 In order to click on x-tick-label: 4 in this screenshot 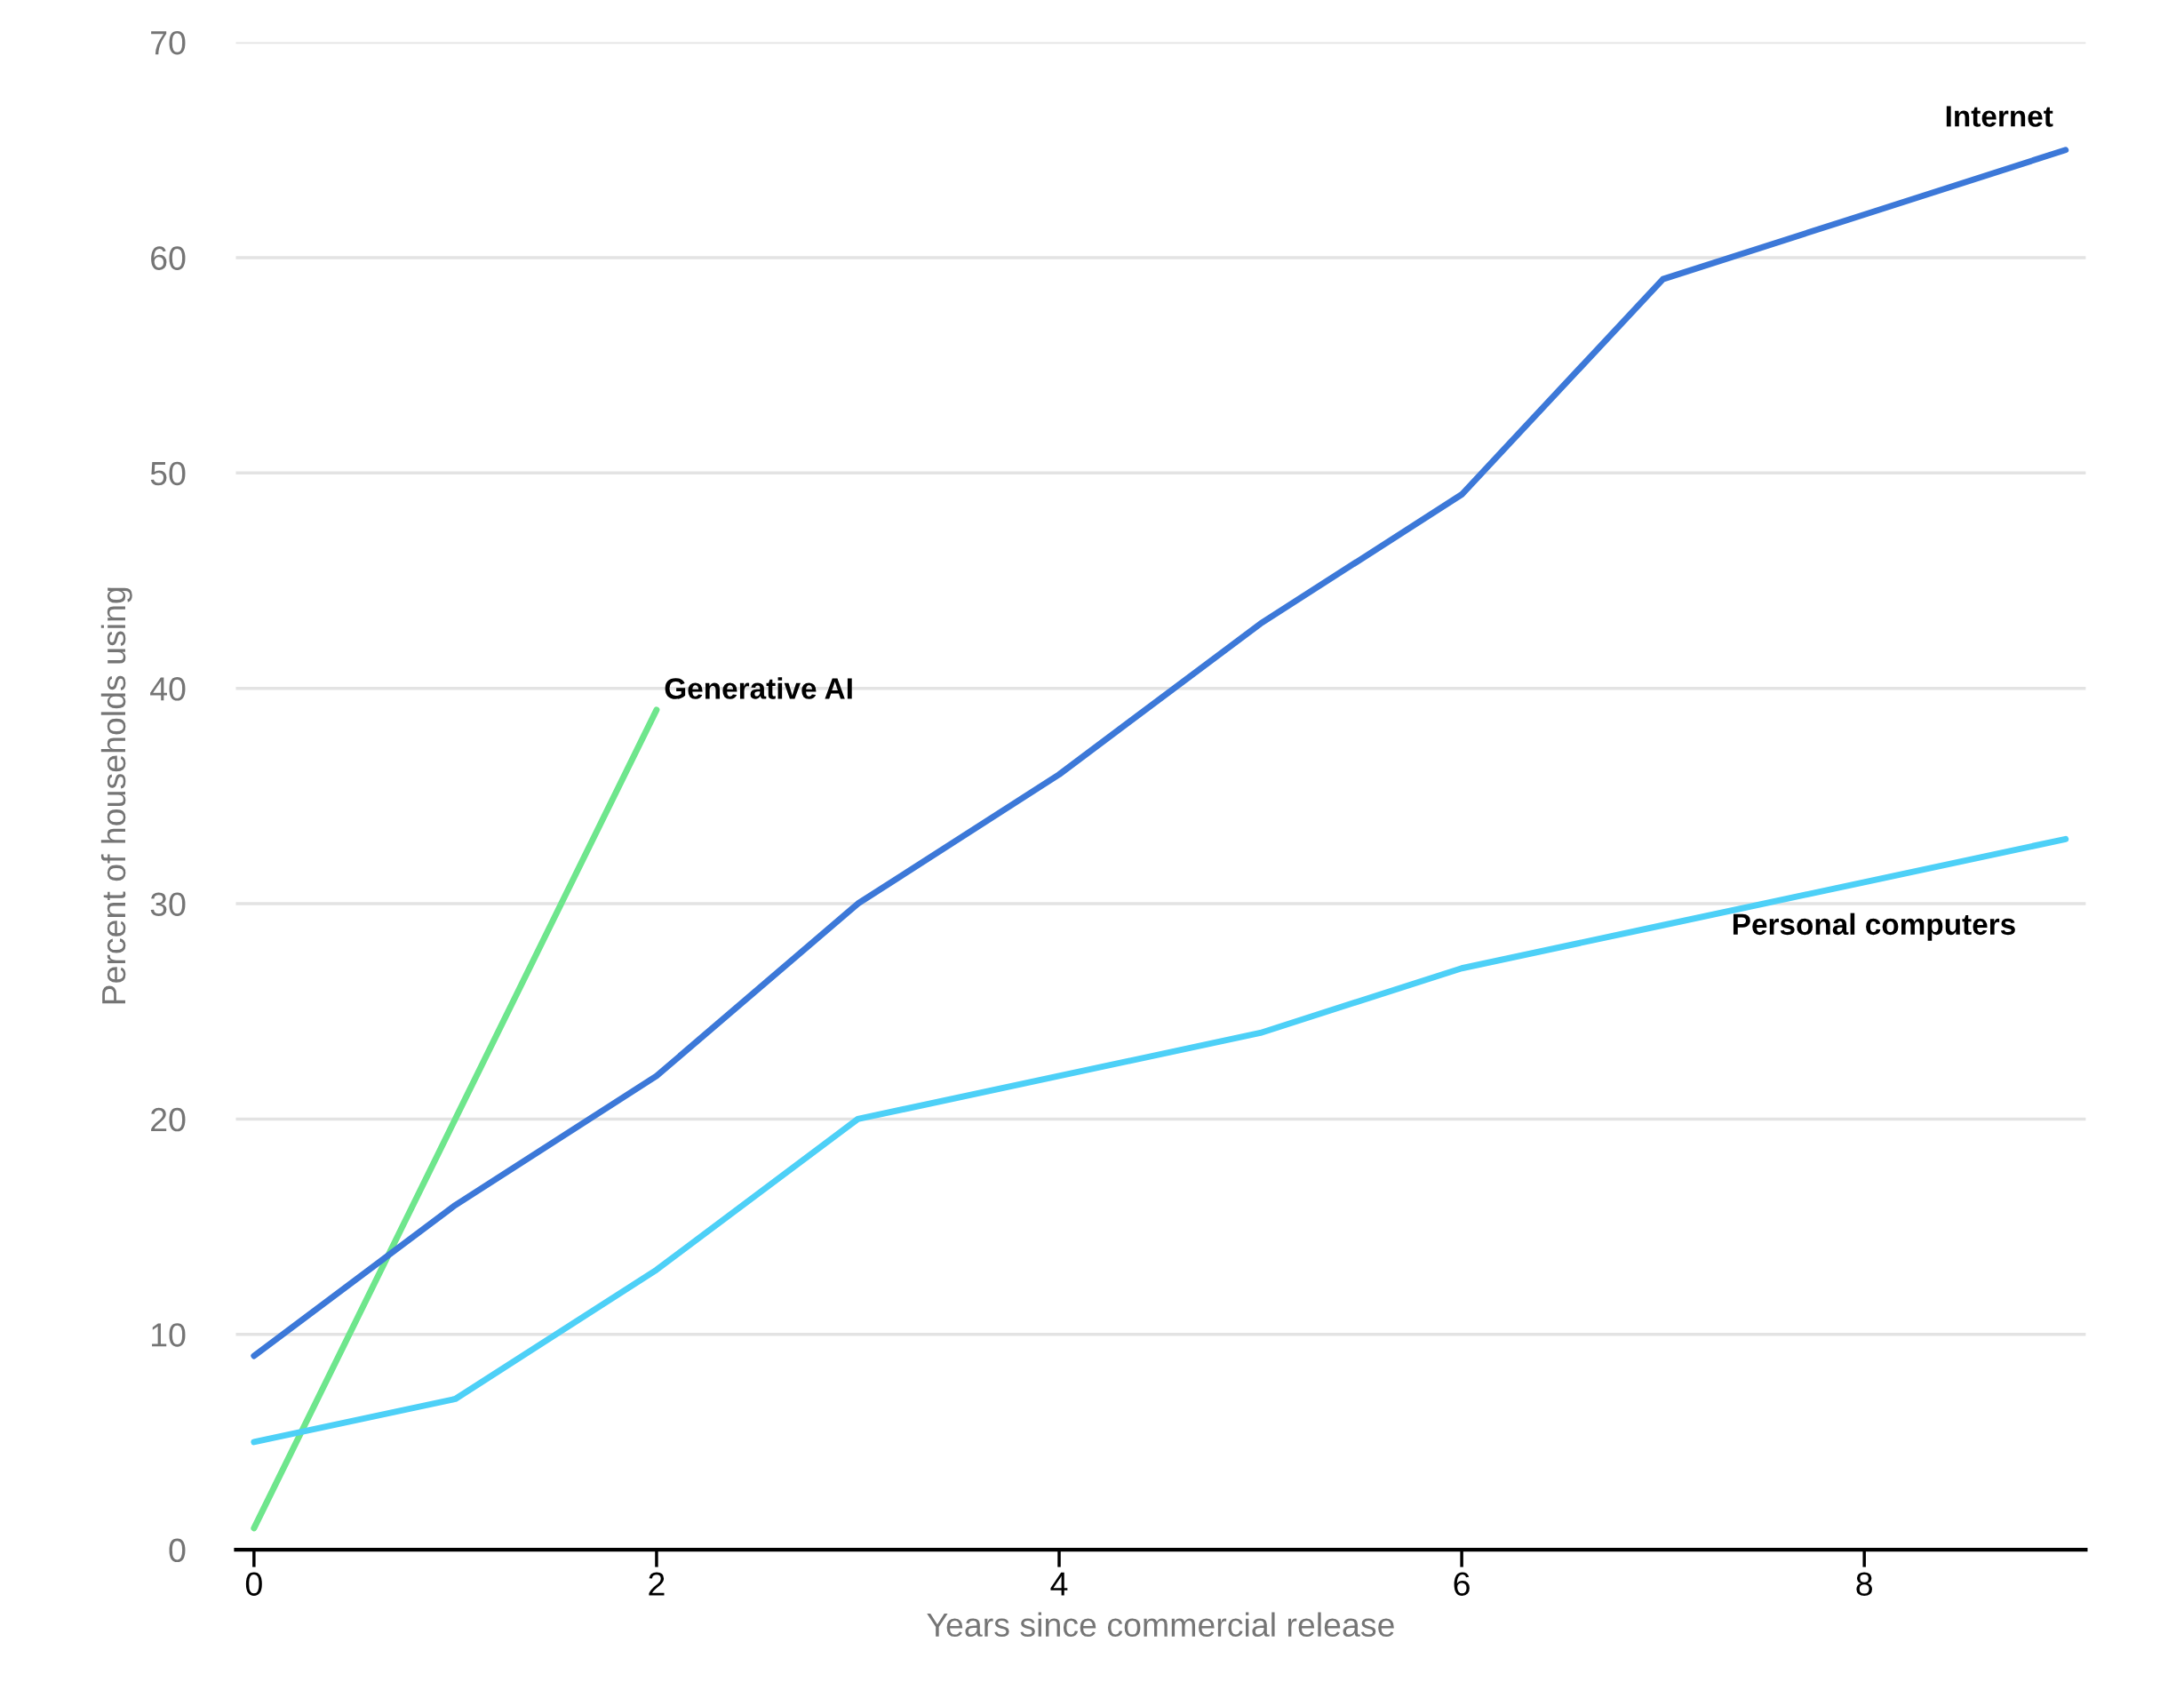, I will do `click(1059, 1584)`.